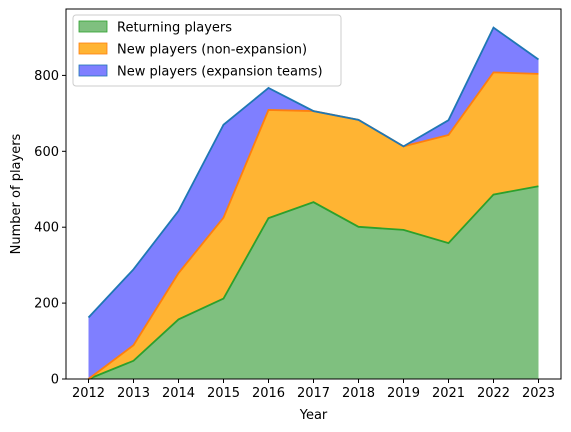 The height and width of the screenshot is (432, 571). I want to click on legend-label-1: New players (non-expansion), so click(212, 50).